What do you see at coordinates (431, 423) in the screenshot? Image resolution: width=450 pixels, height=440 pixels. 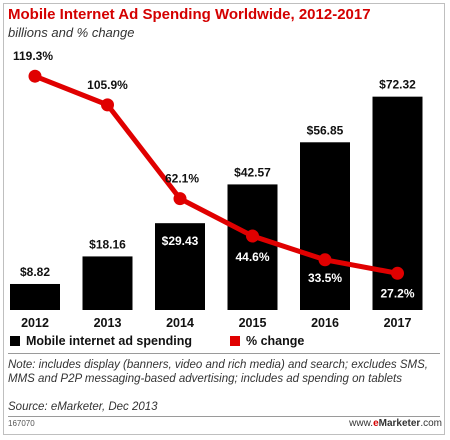 I see `brand-suffix: .com` at bounding box center [431, 423].